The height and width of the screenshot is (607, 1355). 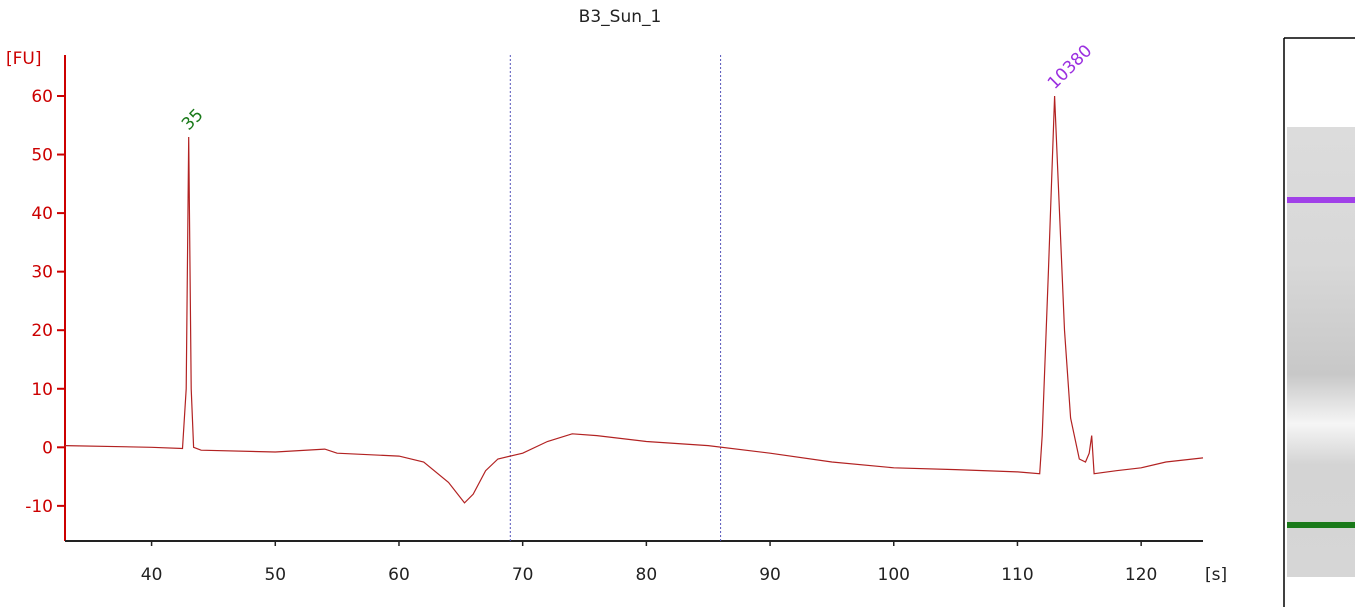 I want to click on chart-title: B3_Sun_1, so click(x=620, y=17).